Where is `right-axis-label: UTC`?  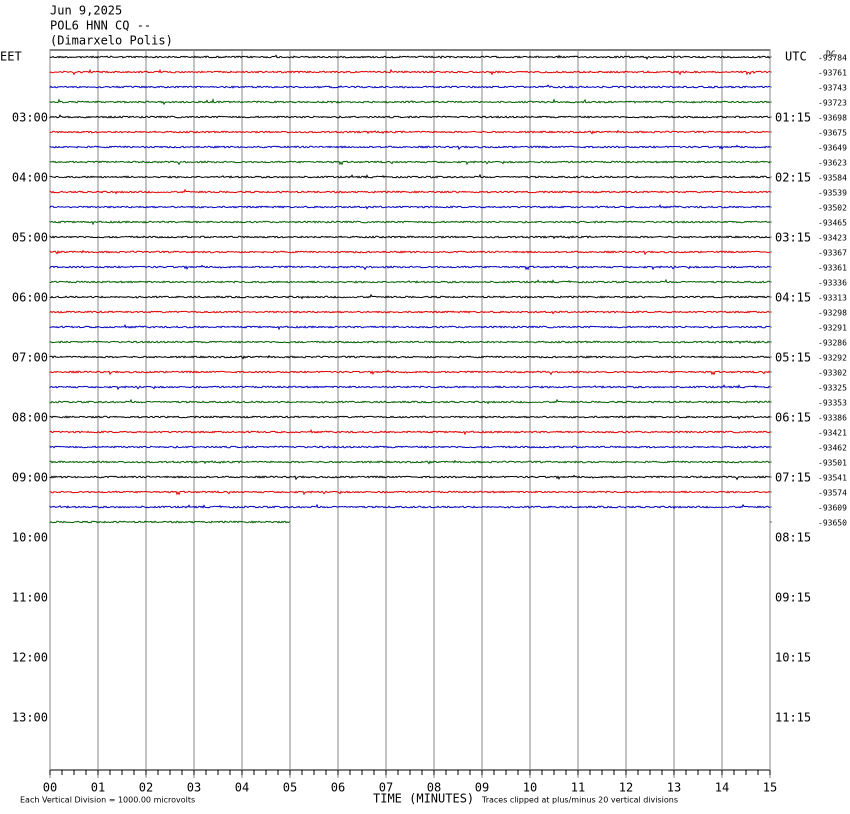
right-axis-label: UTC is located at coordinates (796, 57).